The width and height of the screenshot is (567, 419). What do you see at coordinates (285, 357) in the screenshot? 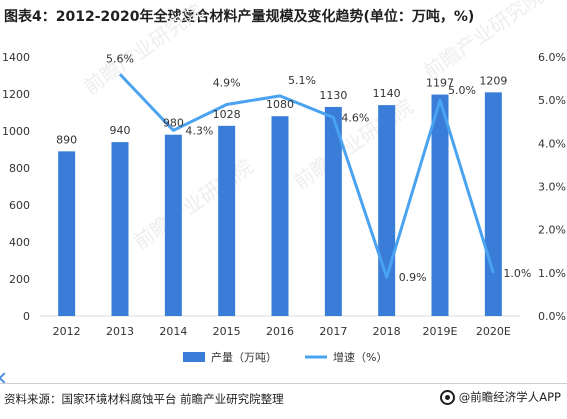
I see `legend-group: 产量（万吨） 增速（%）` at bounding box center [285, 357].